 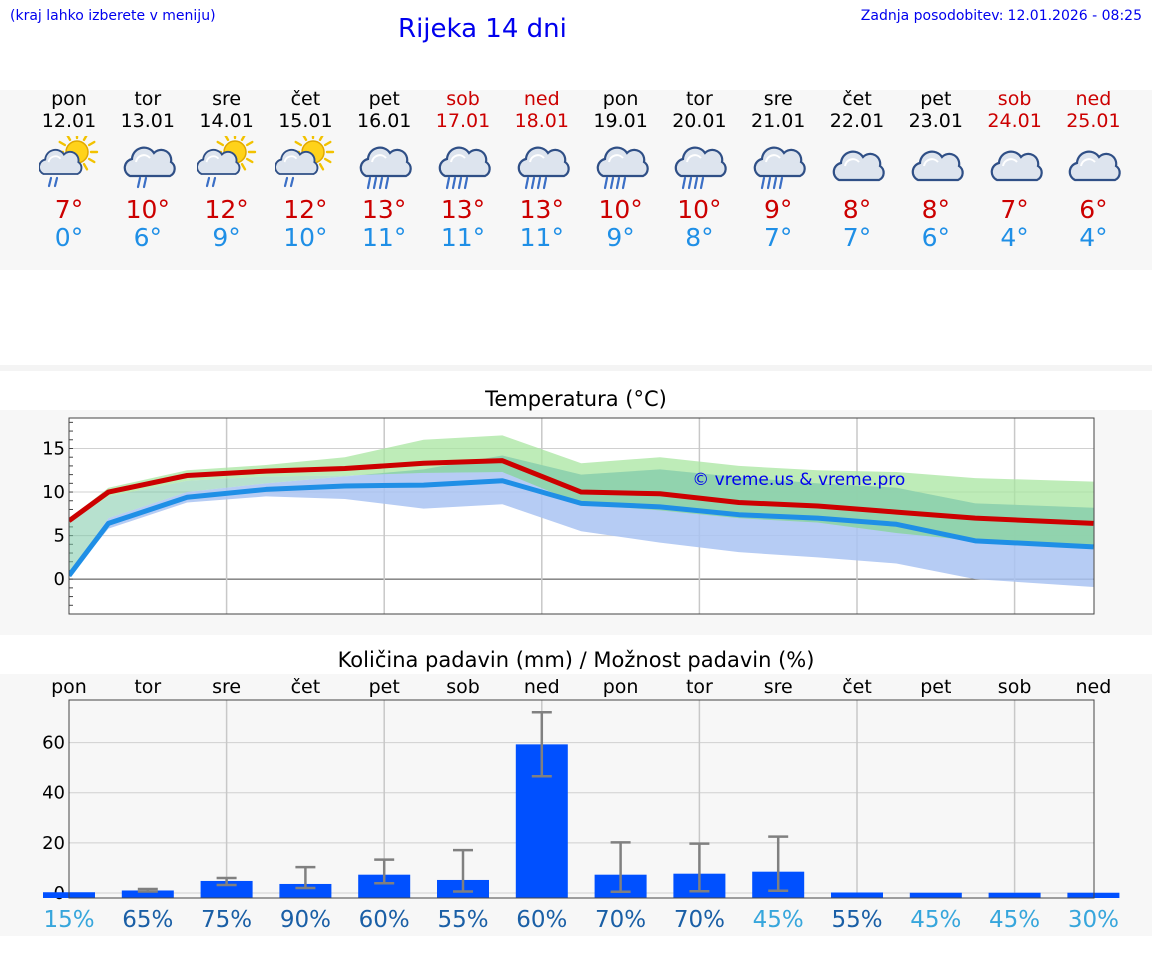 What do you see at coordinates (227, 170) in the screenshot?
I see `day-column: sre 14.01 12° 9°` at bounding box center [227, 170].